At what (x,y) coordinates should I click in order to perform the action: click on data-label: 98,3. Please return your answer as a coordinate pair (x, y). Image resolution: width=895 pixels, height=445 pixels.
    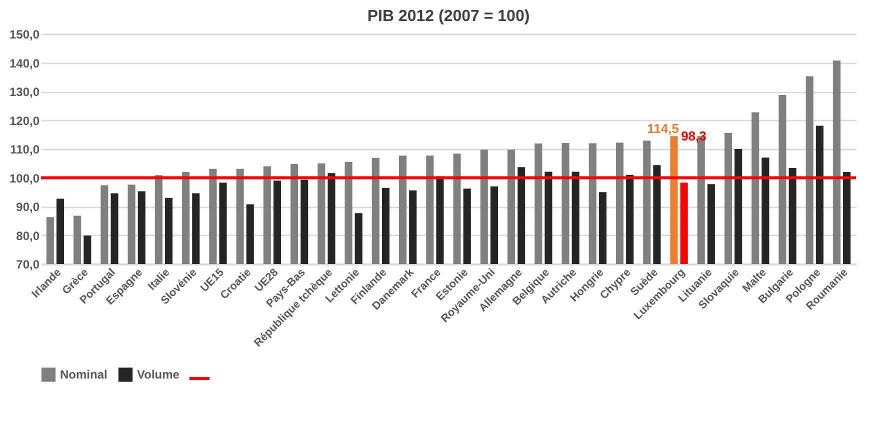
    Looking at the image, I should click on (693, 136).